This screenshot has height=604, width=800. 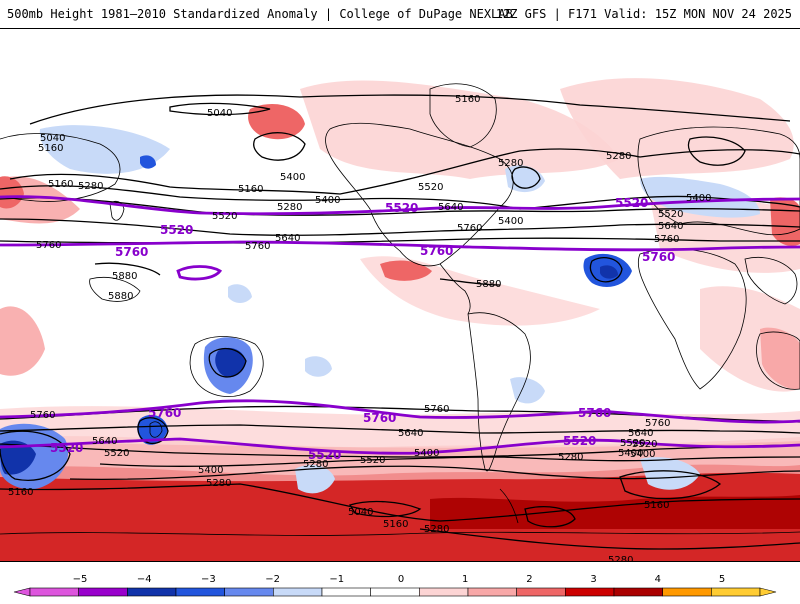 What do you see at coordinates (153, 431) in the screenshot?
I see `contour-low-newzealand` at bounding box center [153, 431].